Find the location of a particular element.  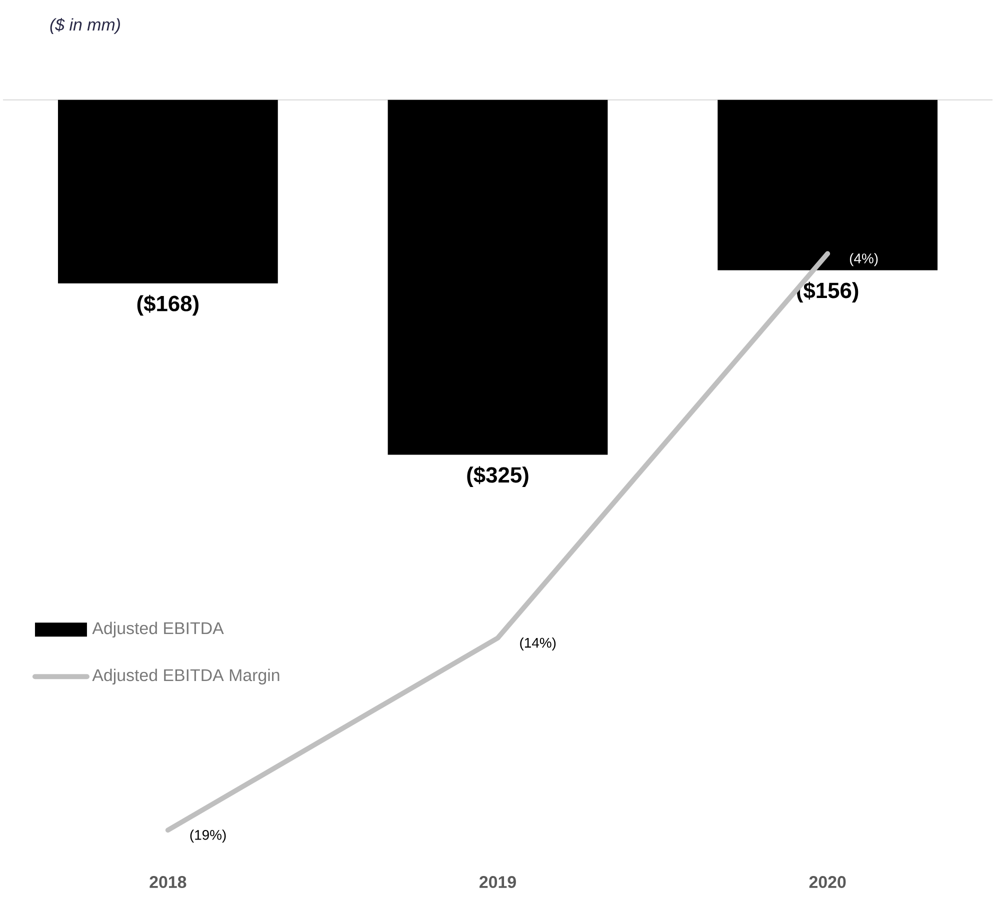

data-label: (4%) is located at coordinates (864, 259).